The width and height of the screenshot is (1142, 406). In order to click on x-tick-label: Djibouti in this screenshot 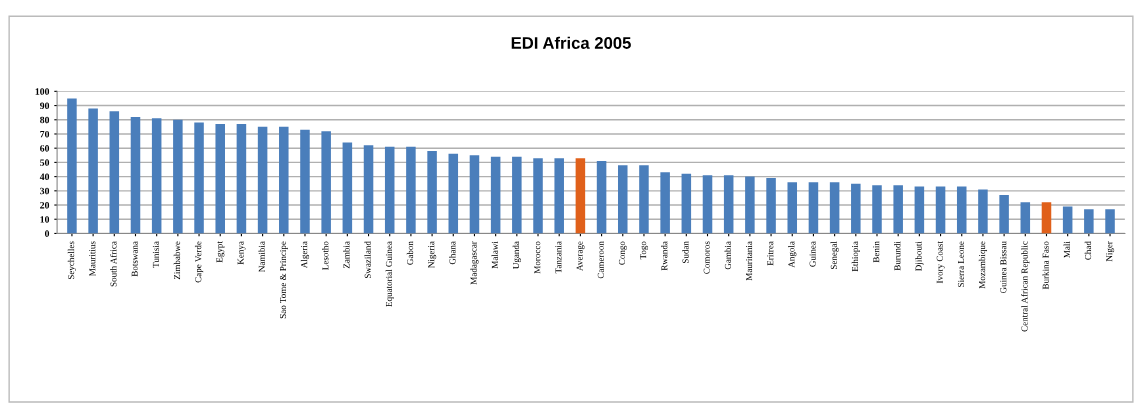, I will do `click(919, 256)`.